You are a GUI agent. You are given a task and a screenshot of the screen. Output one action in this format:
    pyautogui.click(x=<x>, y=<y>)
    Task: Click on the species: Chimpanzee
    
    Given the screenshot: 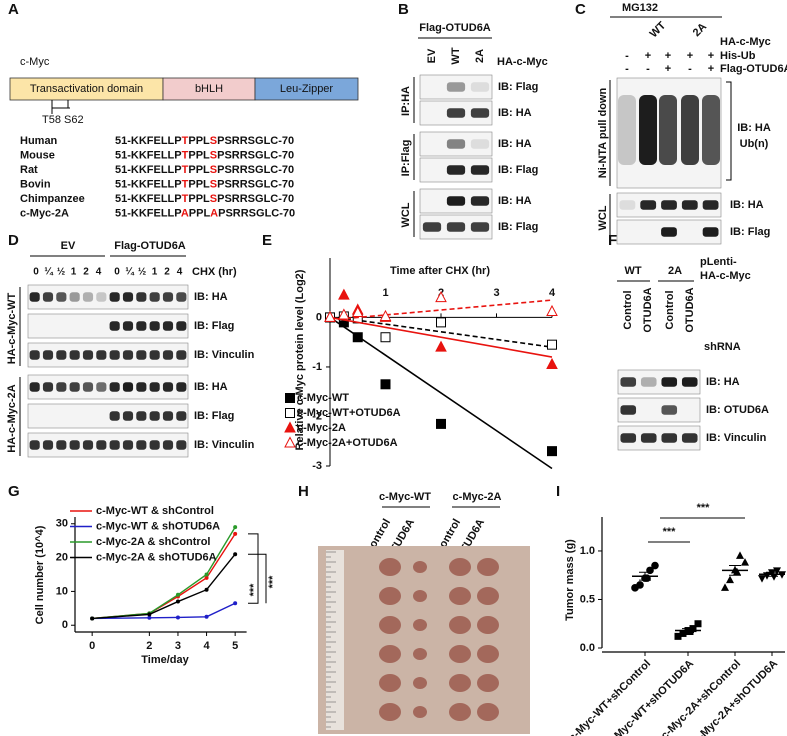 What is the action you would take?
    pyautogui.click(x=52, y=199)
    